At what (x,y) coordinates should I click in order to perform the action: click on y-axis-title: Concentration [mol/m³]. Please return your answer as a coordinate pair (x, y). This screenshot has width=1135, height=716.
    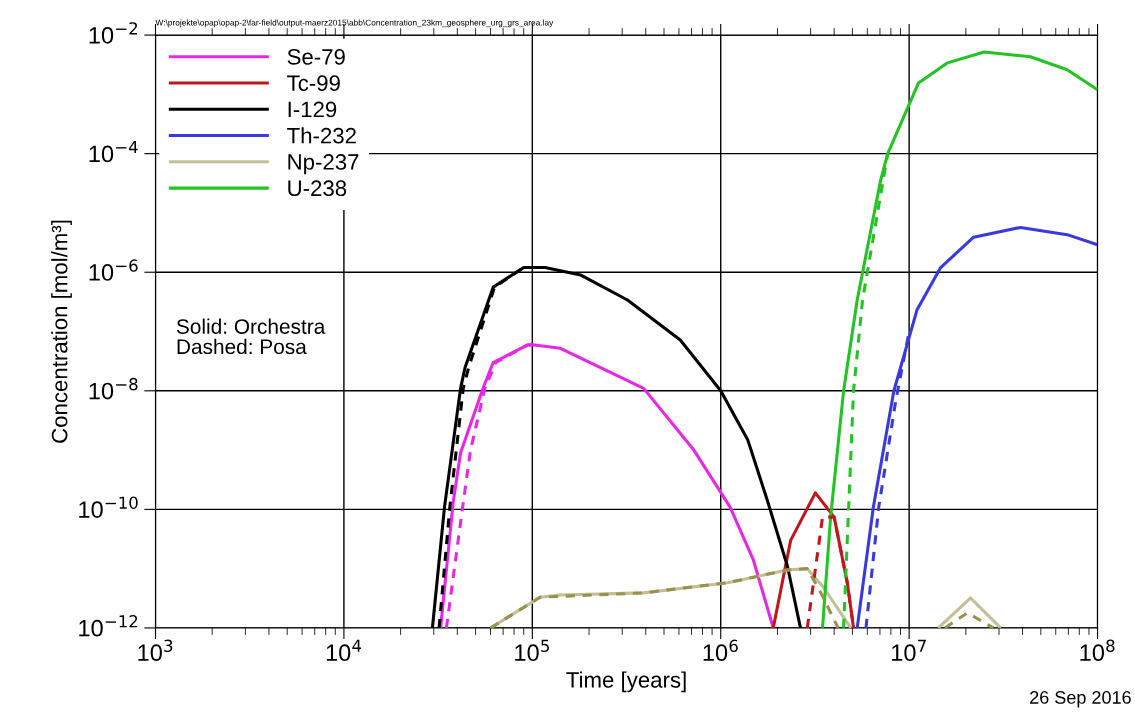
    Looking at the image, I should click on (61, 331).